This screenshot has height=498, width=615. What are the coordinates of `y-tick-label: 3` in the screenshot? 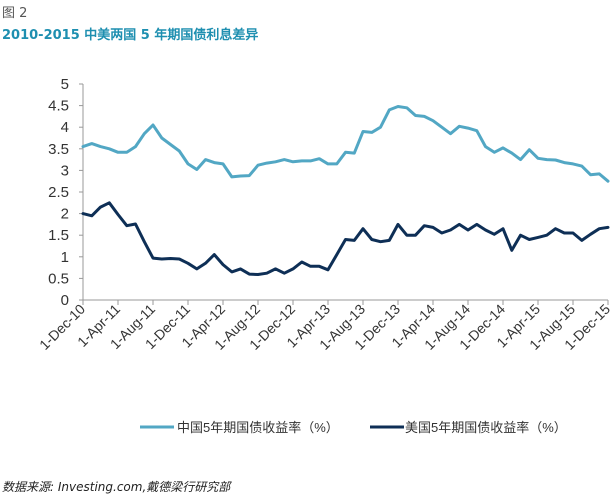 It's located at (65, 170).